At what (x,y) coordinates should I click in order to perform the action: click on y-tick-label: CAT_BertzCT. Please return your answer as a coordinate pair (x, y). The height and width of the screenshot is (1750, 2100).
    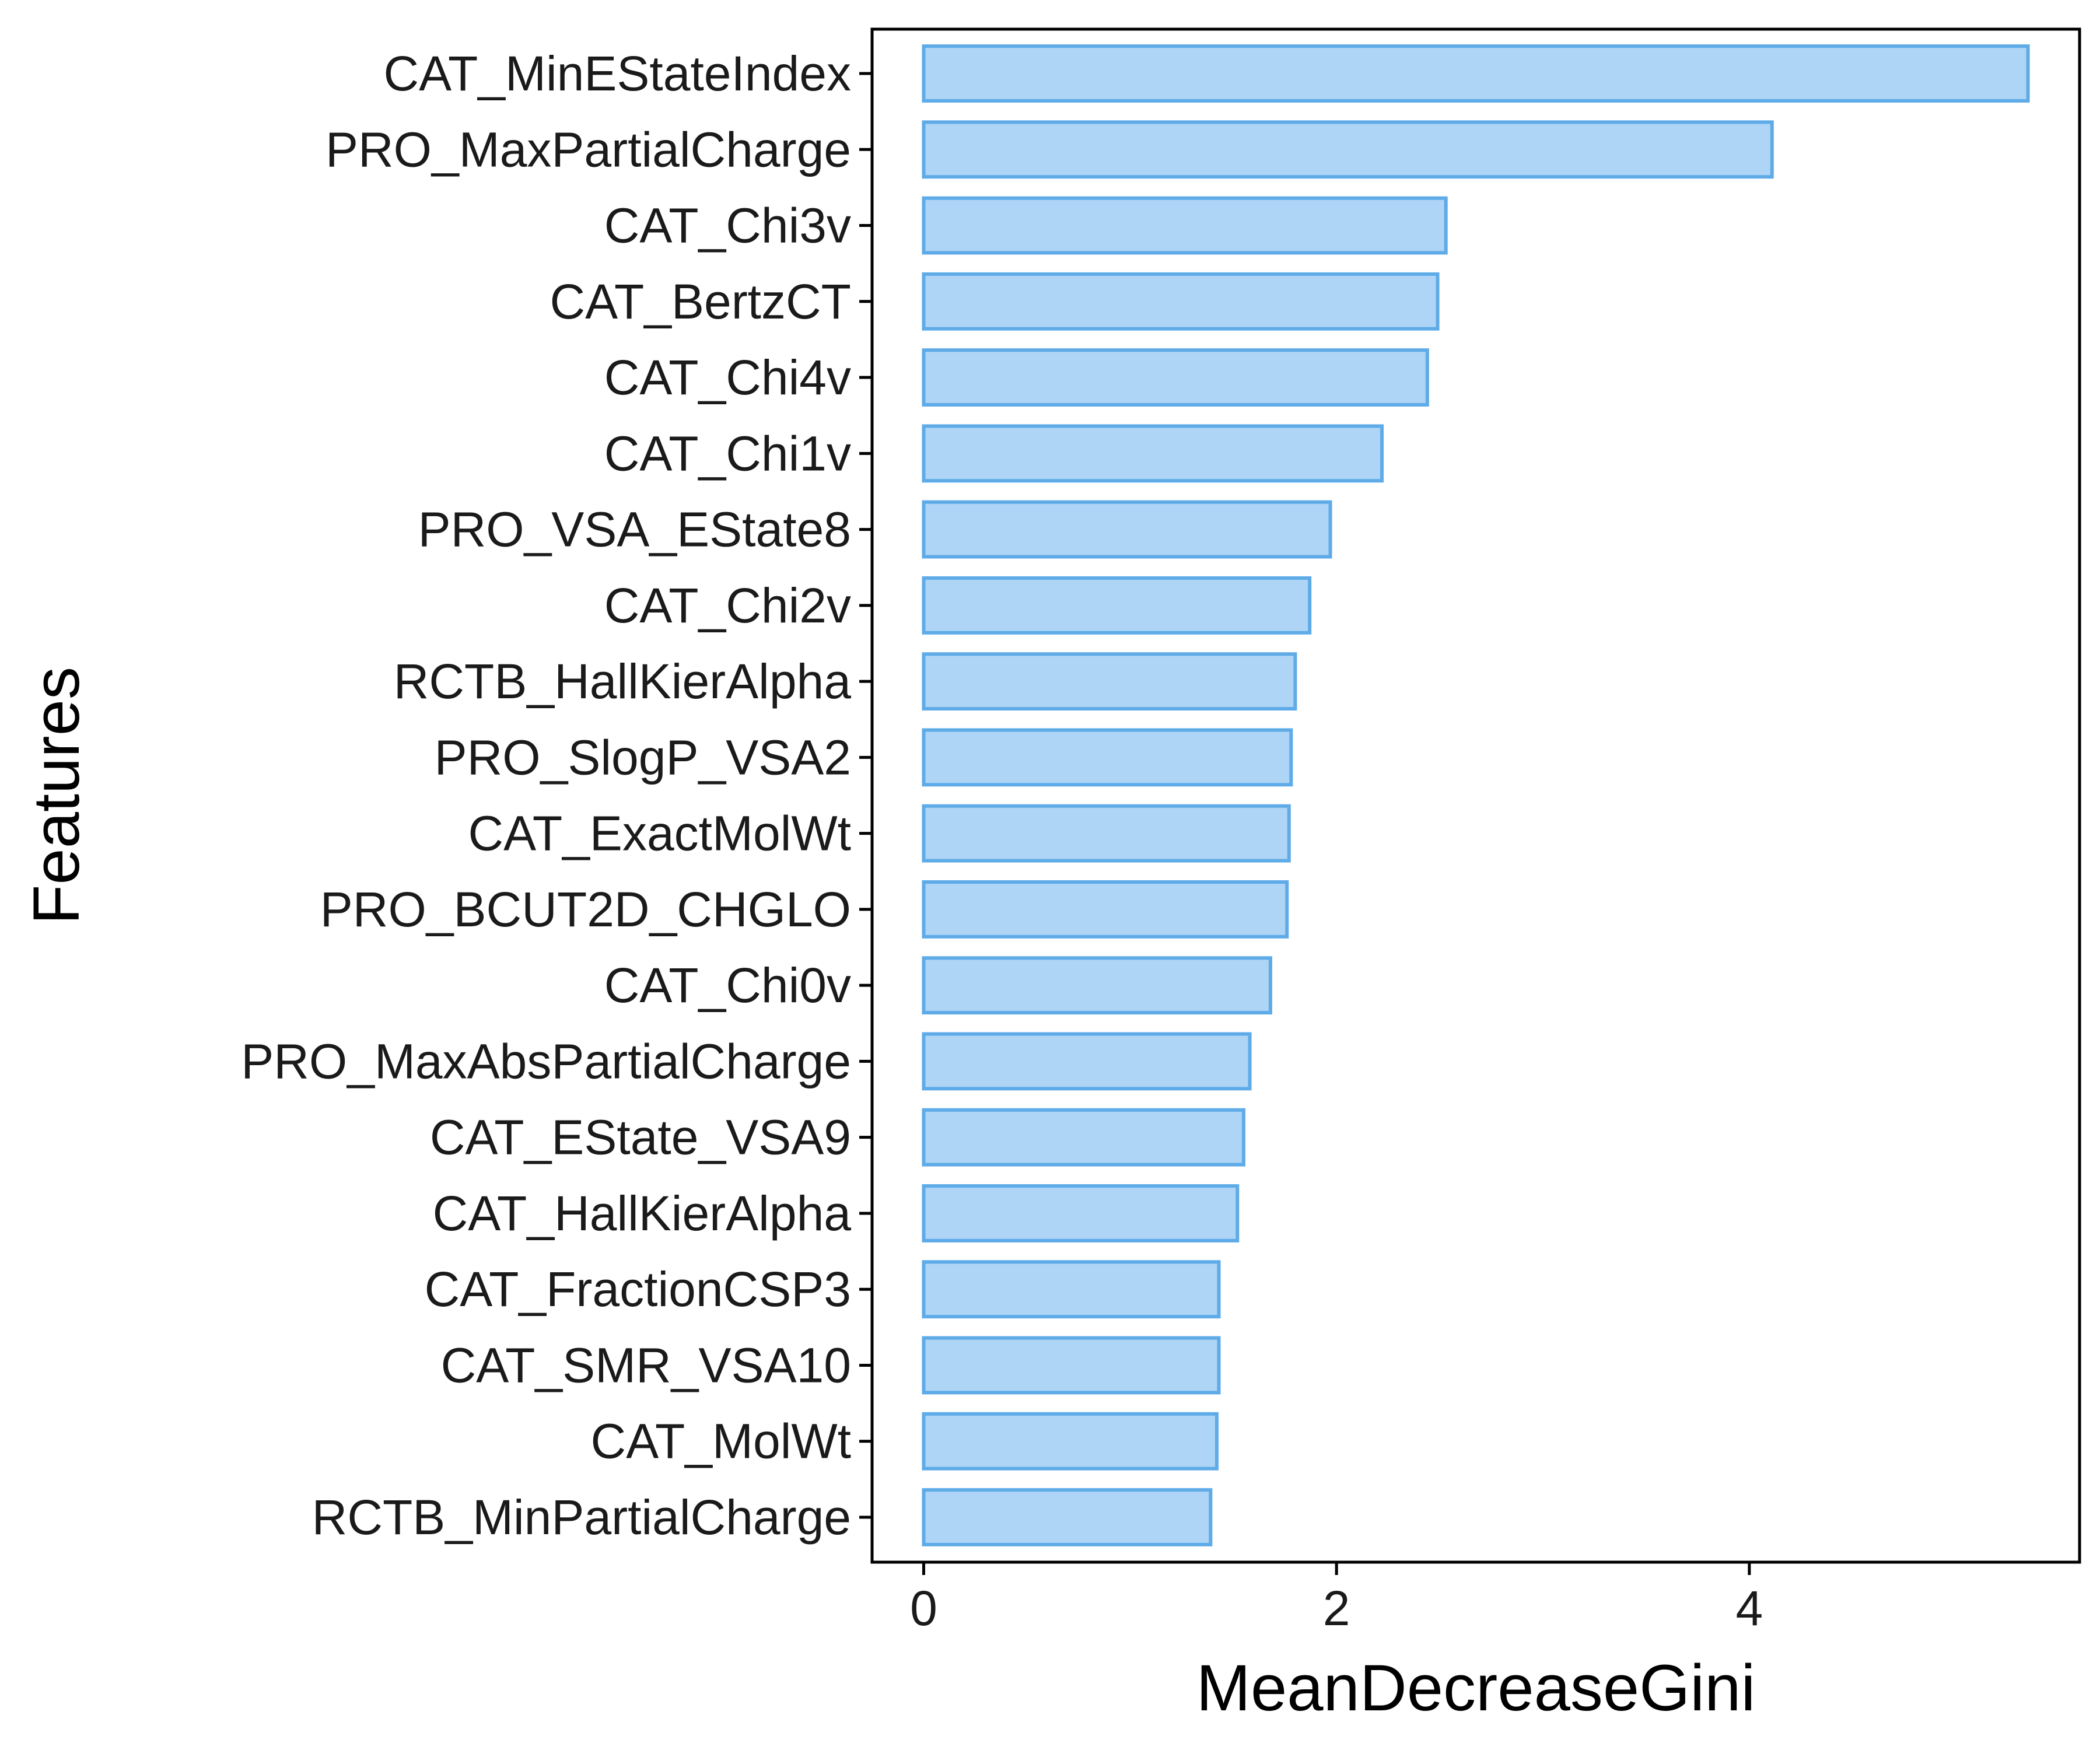
    Looking at the image, I should click on (701, 301).